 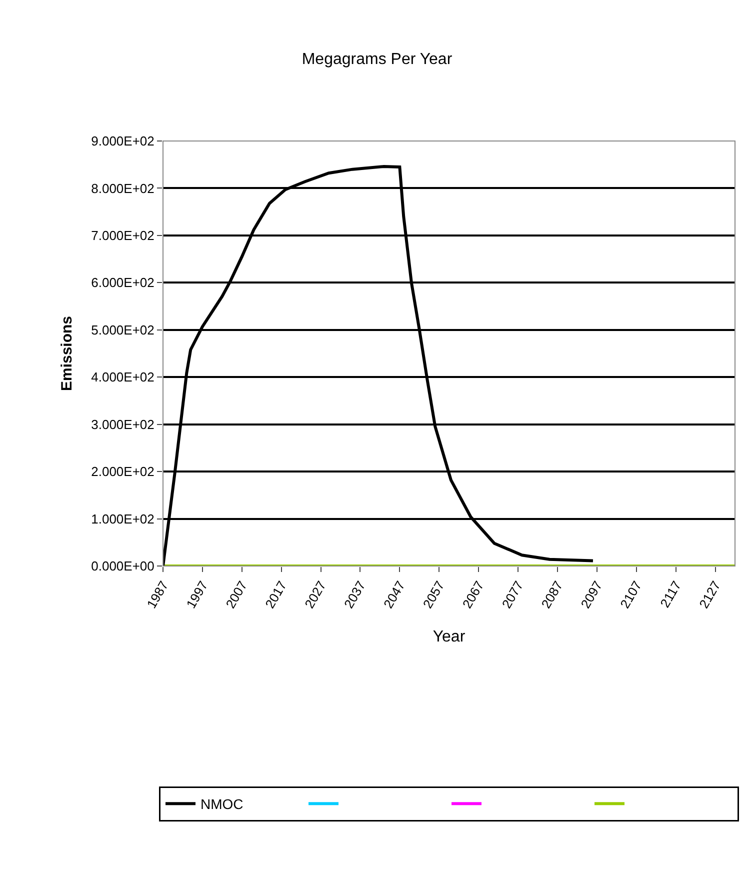 What do you see at coordinates (449, 637) in the screenshot?
I see `x-axis-title: Year` at bounding box center [449, 637].